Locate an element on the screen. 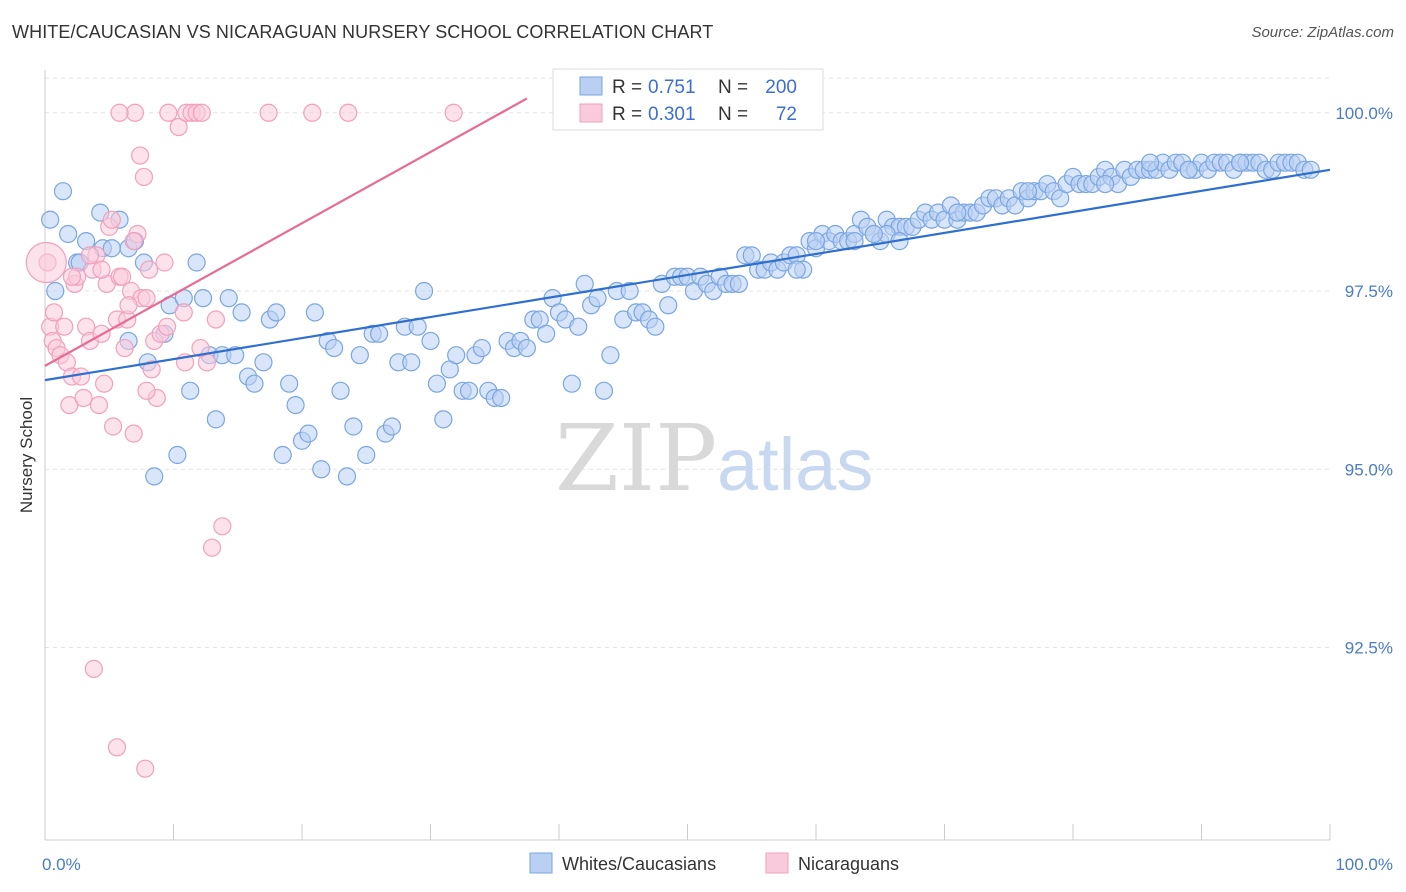  x-tick-labels: 0.0% 100.0% is located at coordinates (717, 864).